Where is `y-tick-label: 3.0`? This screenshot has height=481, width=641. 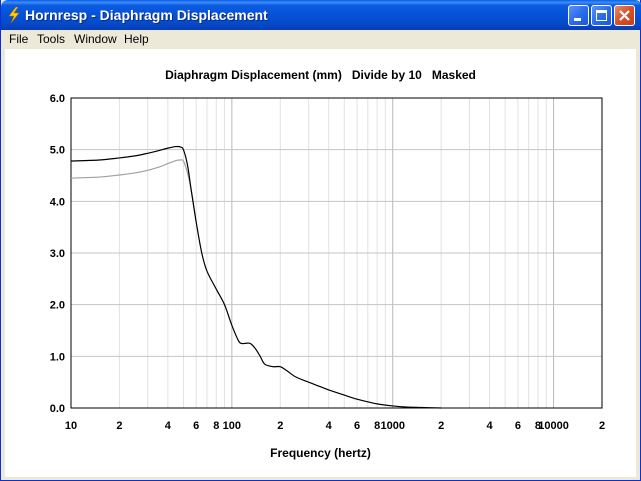
y-tick-label: 3.0 is located at coordinates (57, 254).